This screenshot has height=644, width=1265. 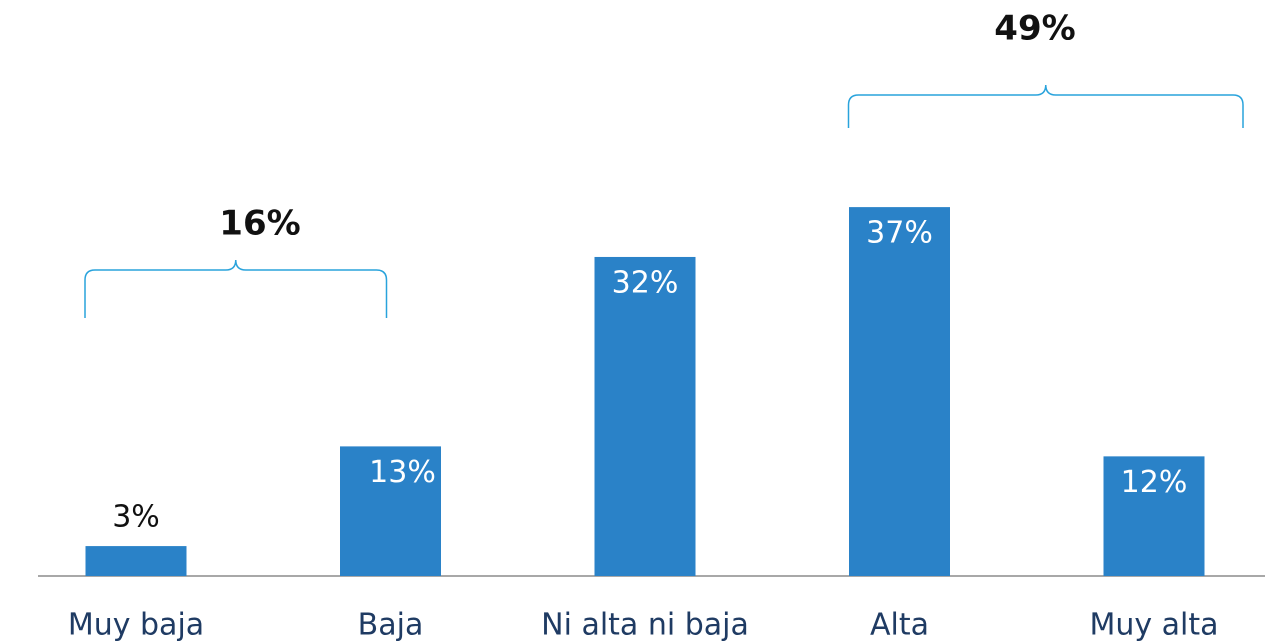 I want to click on data-label: 32%, so click(x=645, y=282).